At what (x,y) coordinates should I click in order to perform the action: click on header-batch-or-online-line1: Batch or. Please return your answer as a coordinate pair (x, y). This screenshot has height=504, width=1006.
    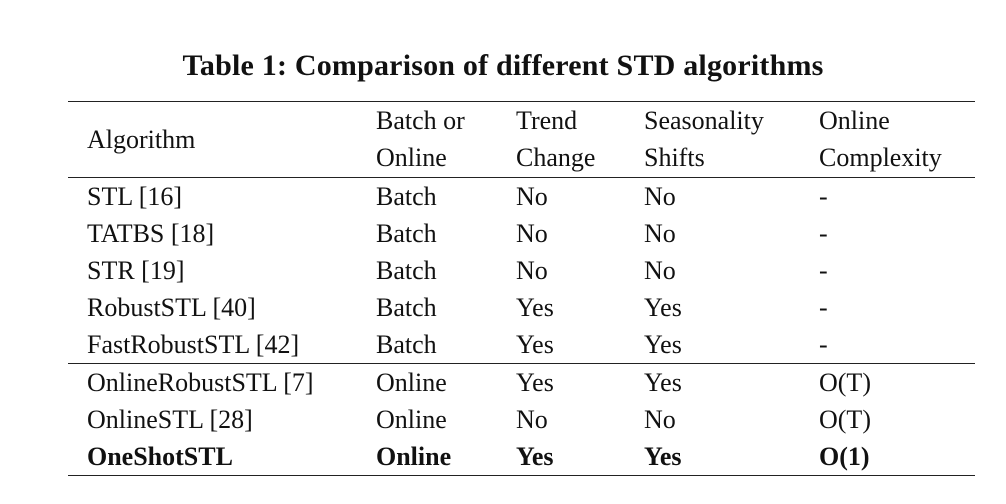
    Looking at the image, I should click on (420, 120).